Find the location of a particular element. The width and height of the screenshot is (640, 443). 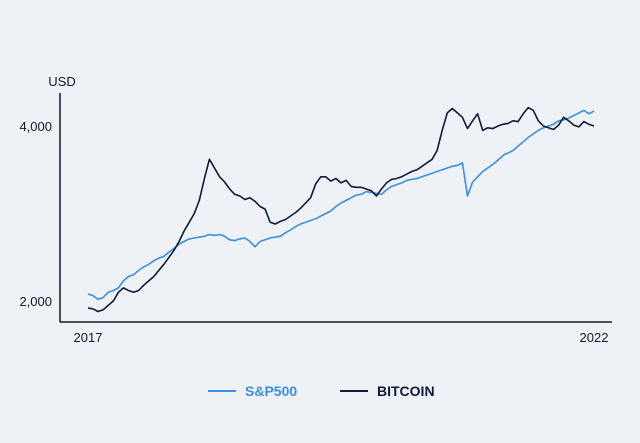

y-axis-label: USD is located at coordinates (61, 81).